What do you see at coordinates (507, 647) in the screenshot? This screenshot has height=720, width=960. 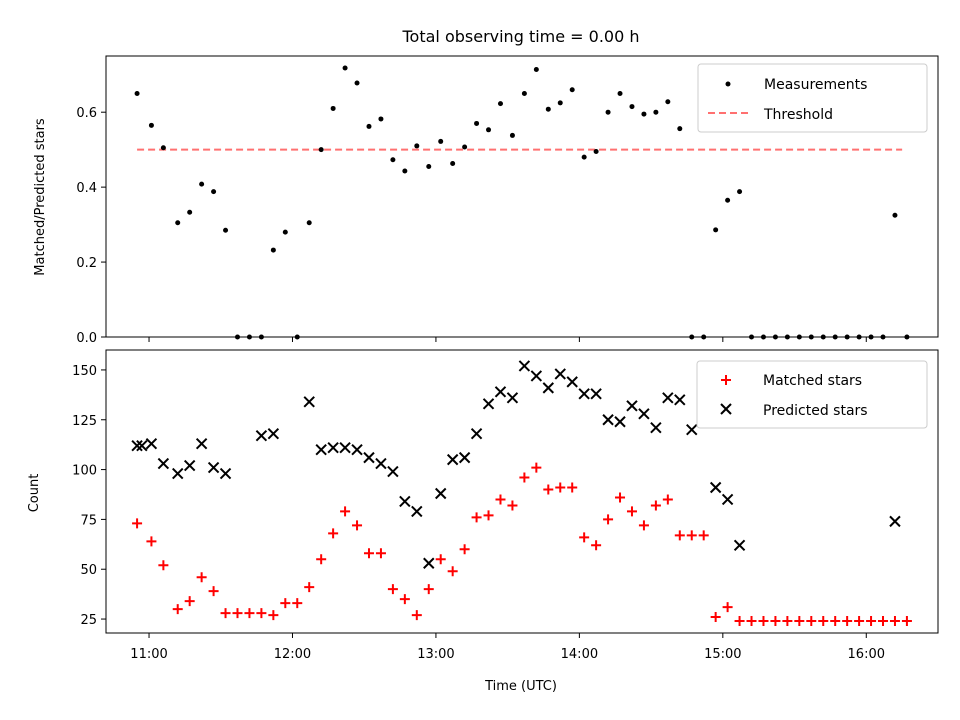 I see `panel-count-x-ticks: 11:00 12:00 13:00 14:00 15:00 16:00` at bounding box center [507, 647].